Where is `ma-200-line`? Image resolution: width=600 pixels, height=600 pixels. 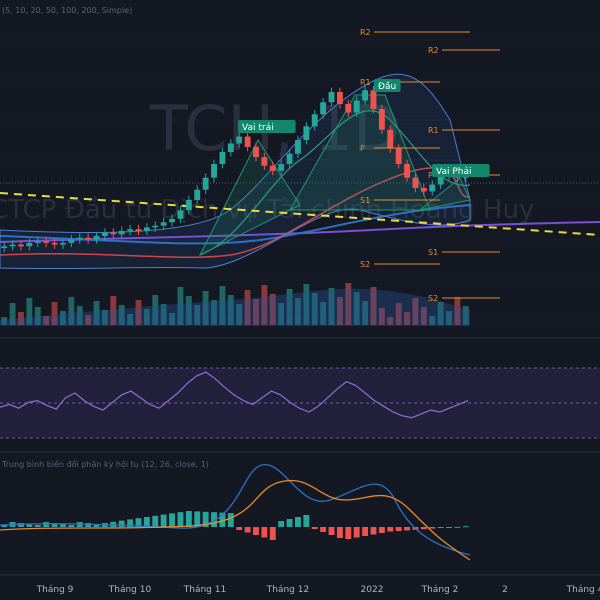
ma-200-line is located at coordinates (300, 232).